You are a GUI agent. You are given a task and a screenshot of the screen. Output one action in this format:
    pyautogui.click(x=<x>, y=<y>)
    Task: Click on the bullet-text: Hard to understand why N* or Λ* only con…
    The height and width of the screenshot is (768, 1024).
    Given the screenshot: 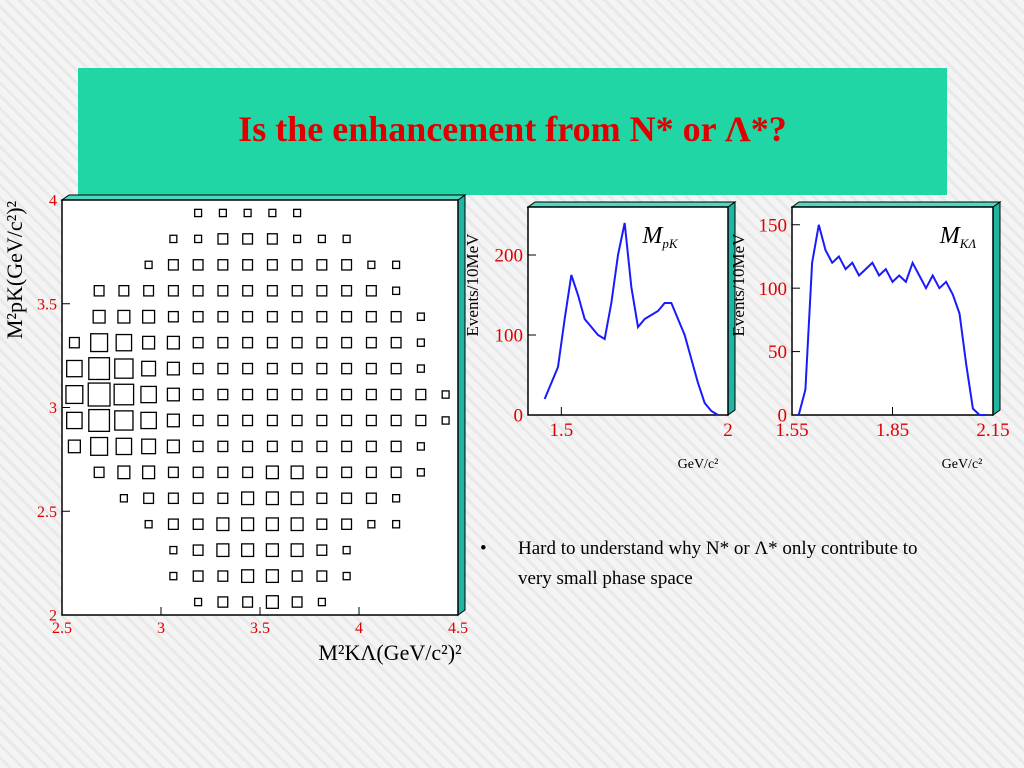 What is the action you would take?
    pyautogui.click(x=718, y=563)
    